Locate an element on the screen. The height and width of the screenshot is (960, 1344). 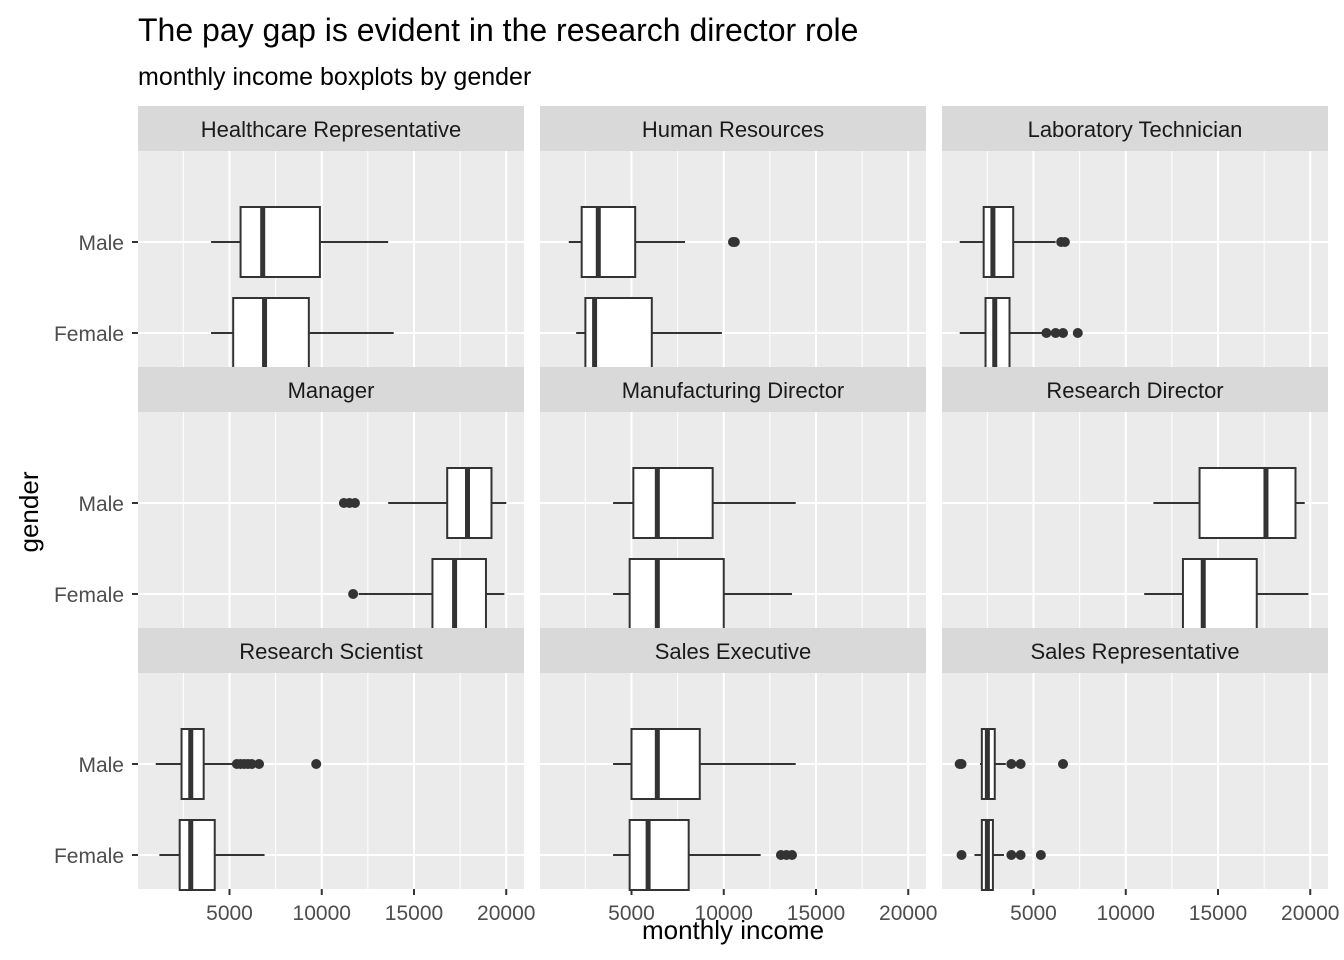
facet-strip-label: Sales Representative is located at coordinates (1134, 651).